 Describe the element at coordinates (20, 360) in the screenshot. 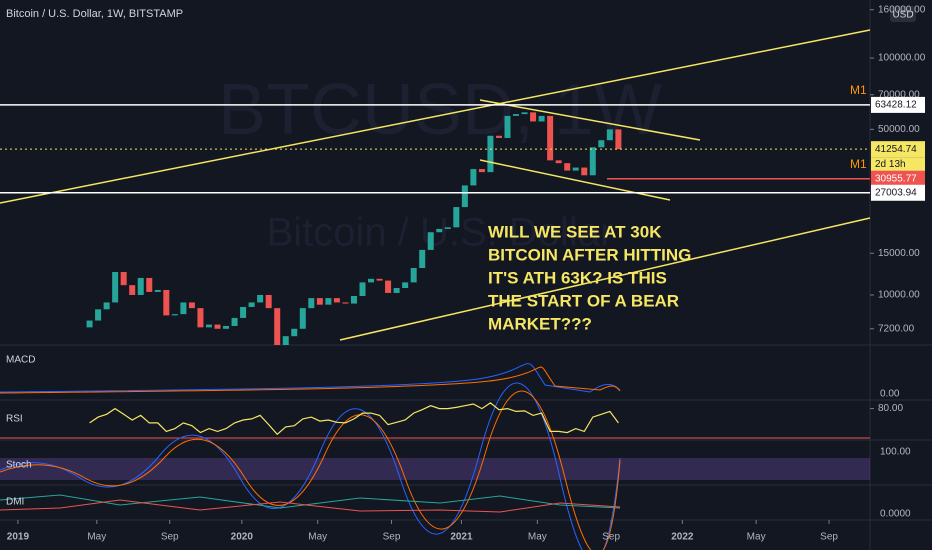

I see `macd-label: MACD` at that location.